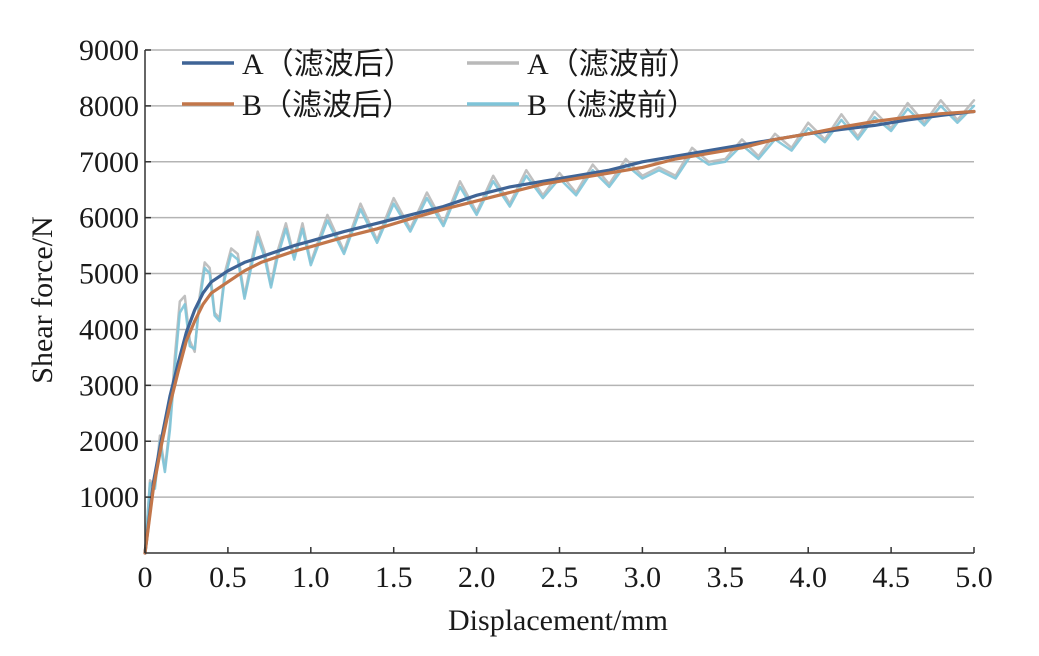  I want to click on y-tick-labels: 1000 2000 3000 4000 5000 6000 7000 8000 9000, so click(109, 274).